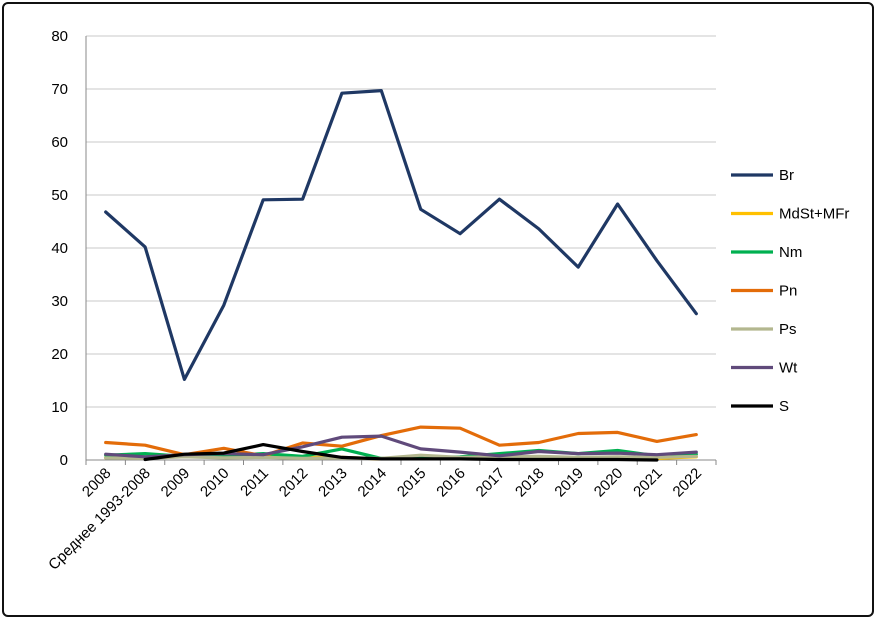 The height and width of the screenshot is (621, 878). I want to click on legend-label: Br, so click(786, 175).